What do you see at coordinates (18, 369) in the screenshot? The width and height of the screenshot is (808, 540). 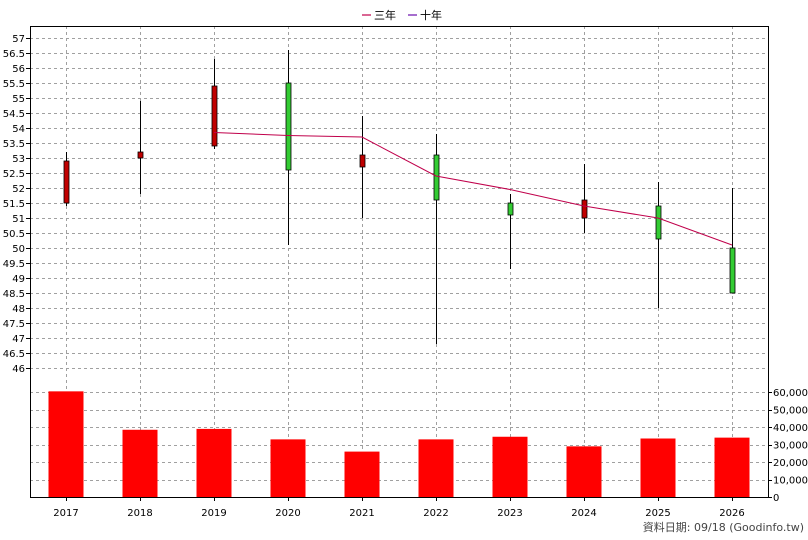 I see `price-tick-label: 46` at bounding box center [18, 369].